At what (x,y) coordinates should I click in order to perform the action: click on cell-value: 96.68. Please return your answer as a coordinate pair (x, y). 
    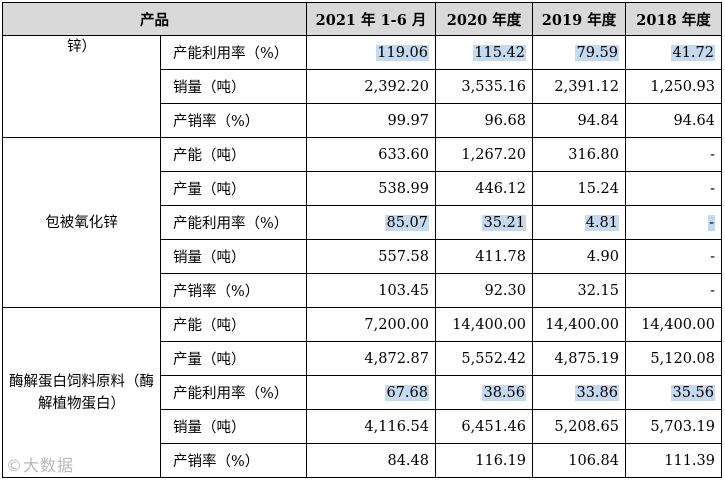
    Looking at the image, I should click on (484, 120).